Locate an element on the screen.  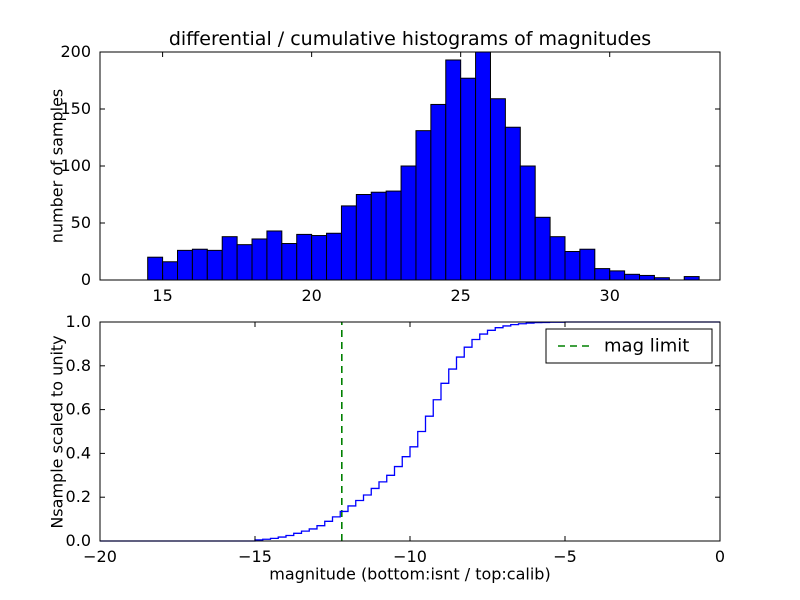
bottom-x-axis-label: magnitude (bottom:isnt / top:calib) is located at coordinates (410, 574).